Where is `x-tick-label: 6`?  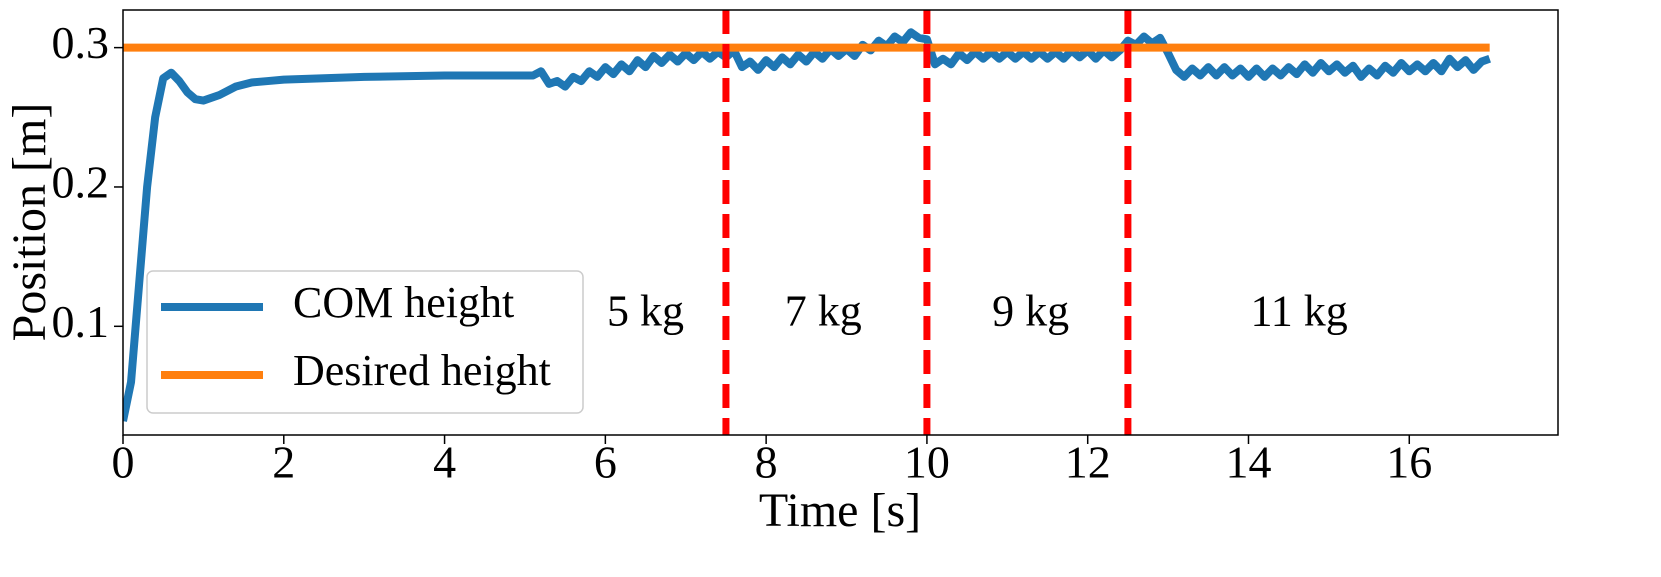 x-tick-label: 6 is located at coordinates (605, 462).